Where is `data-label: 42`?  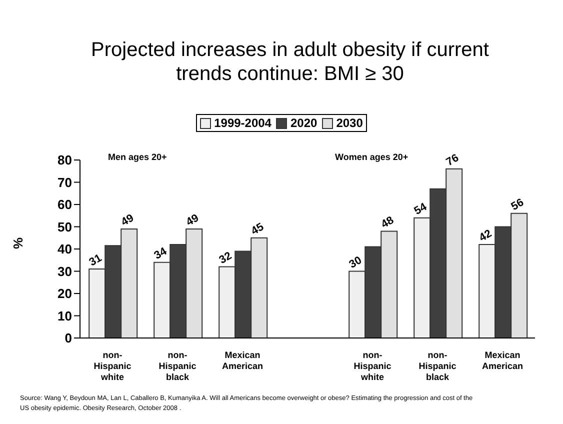
data-label: 42 is located at coordinates (485, 236).